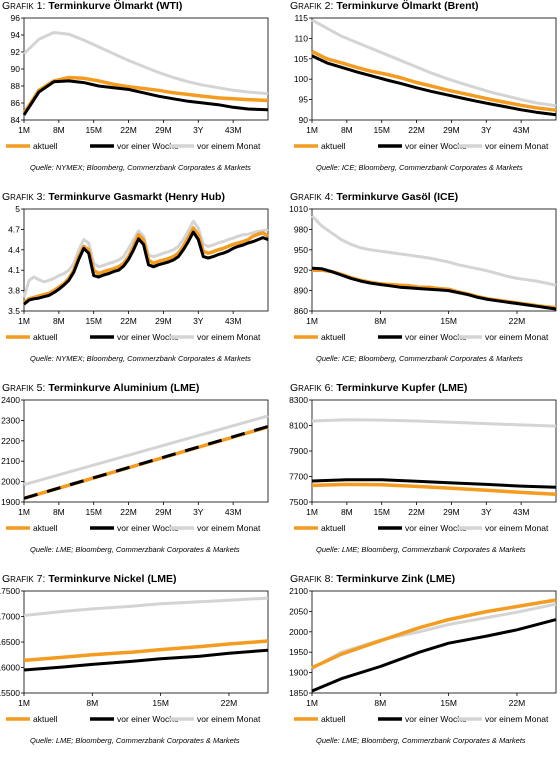 Image resolution: width=560 pixels, height=766 pixels. What do you see at coordinates (100, 388) in the screenshot?
I see `chart-title: GRAFIK 5: Terminkurve Aluminium (LME)` at bounding box center [100, 388].